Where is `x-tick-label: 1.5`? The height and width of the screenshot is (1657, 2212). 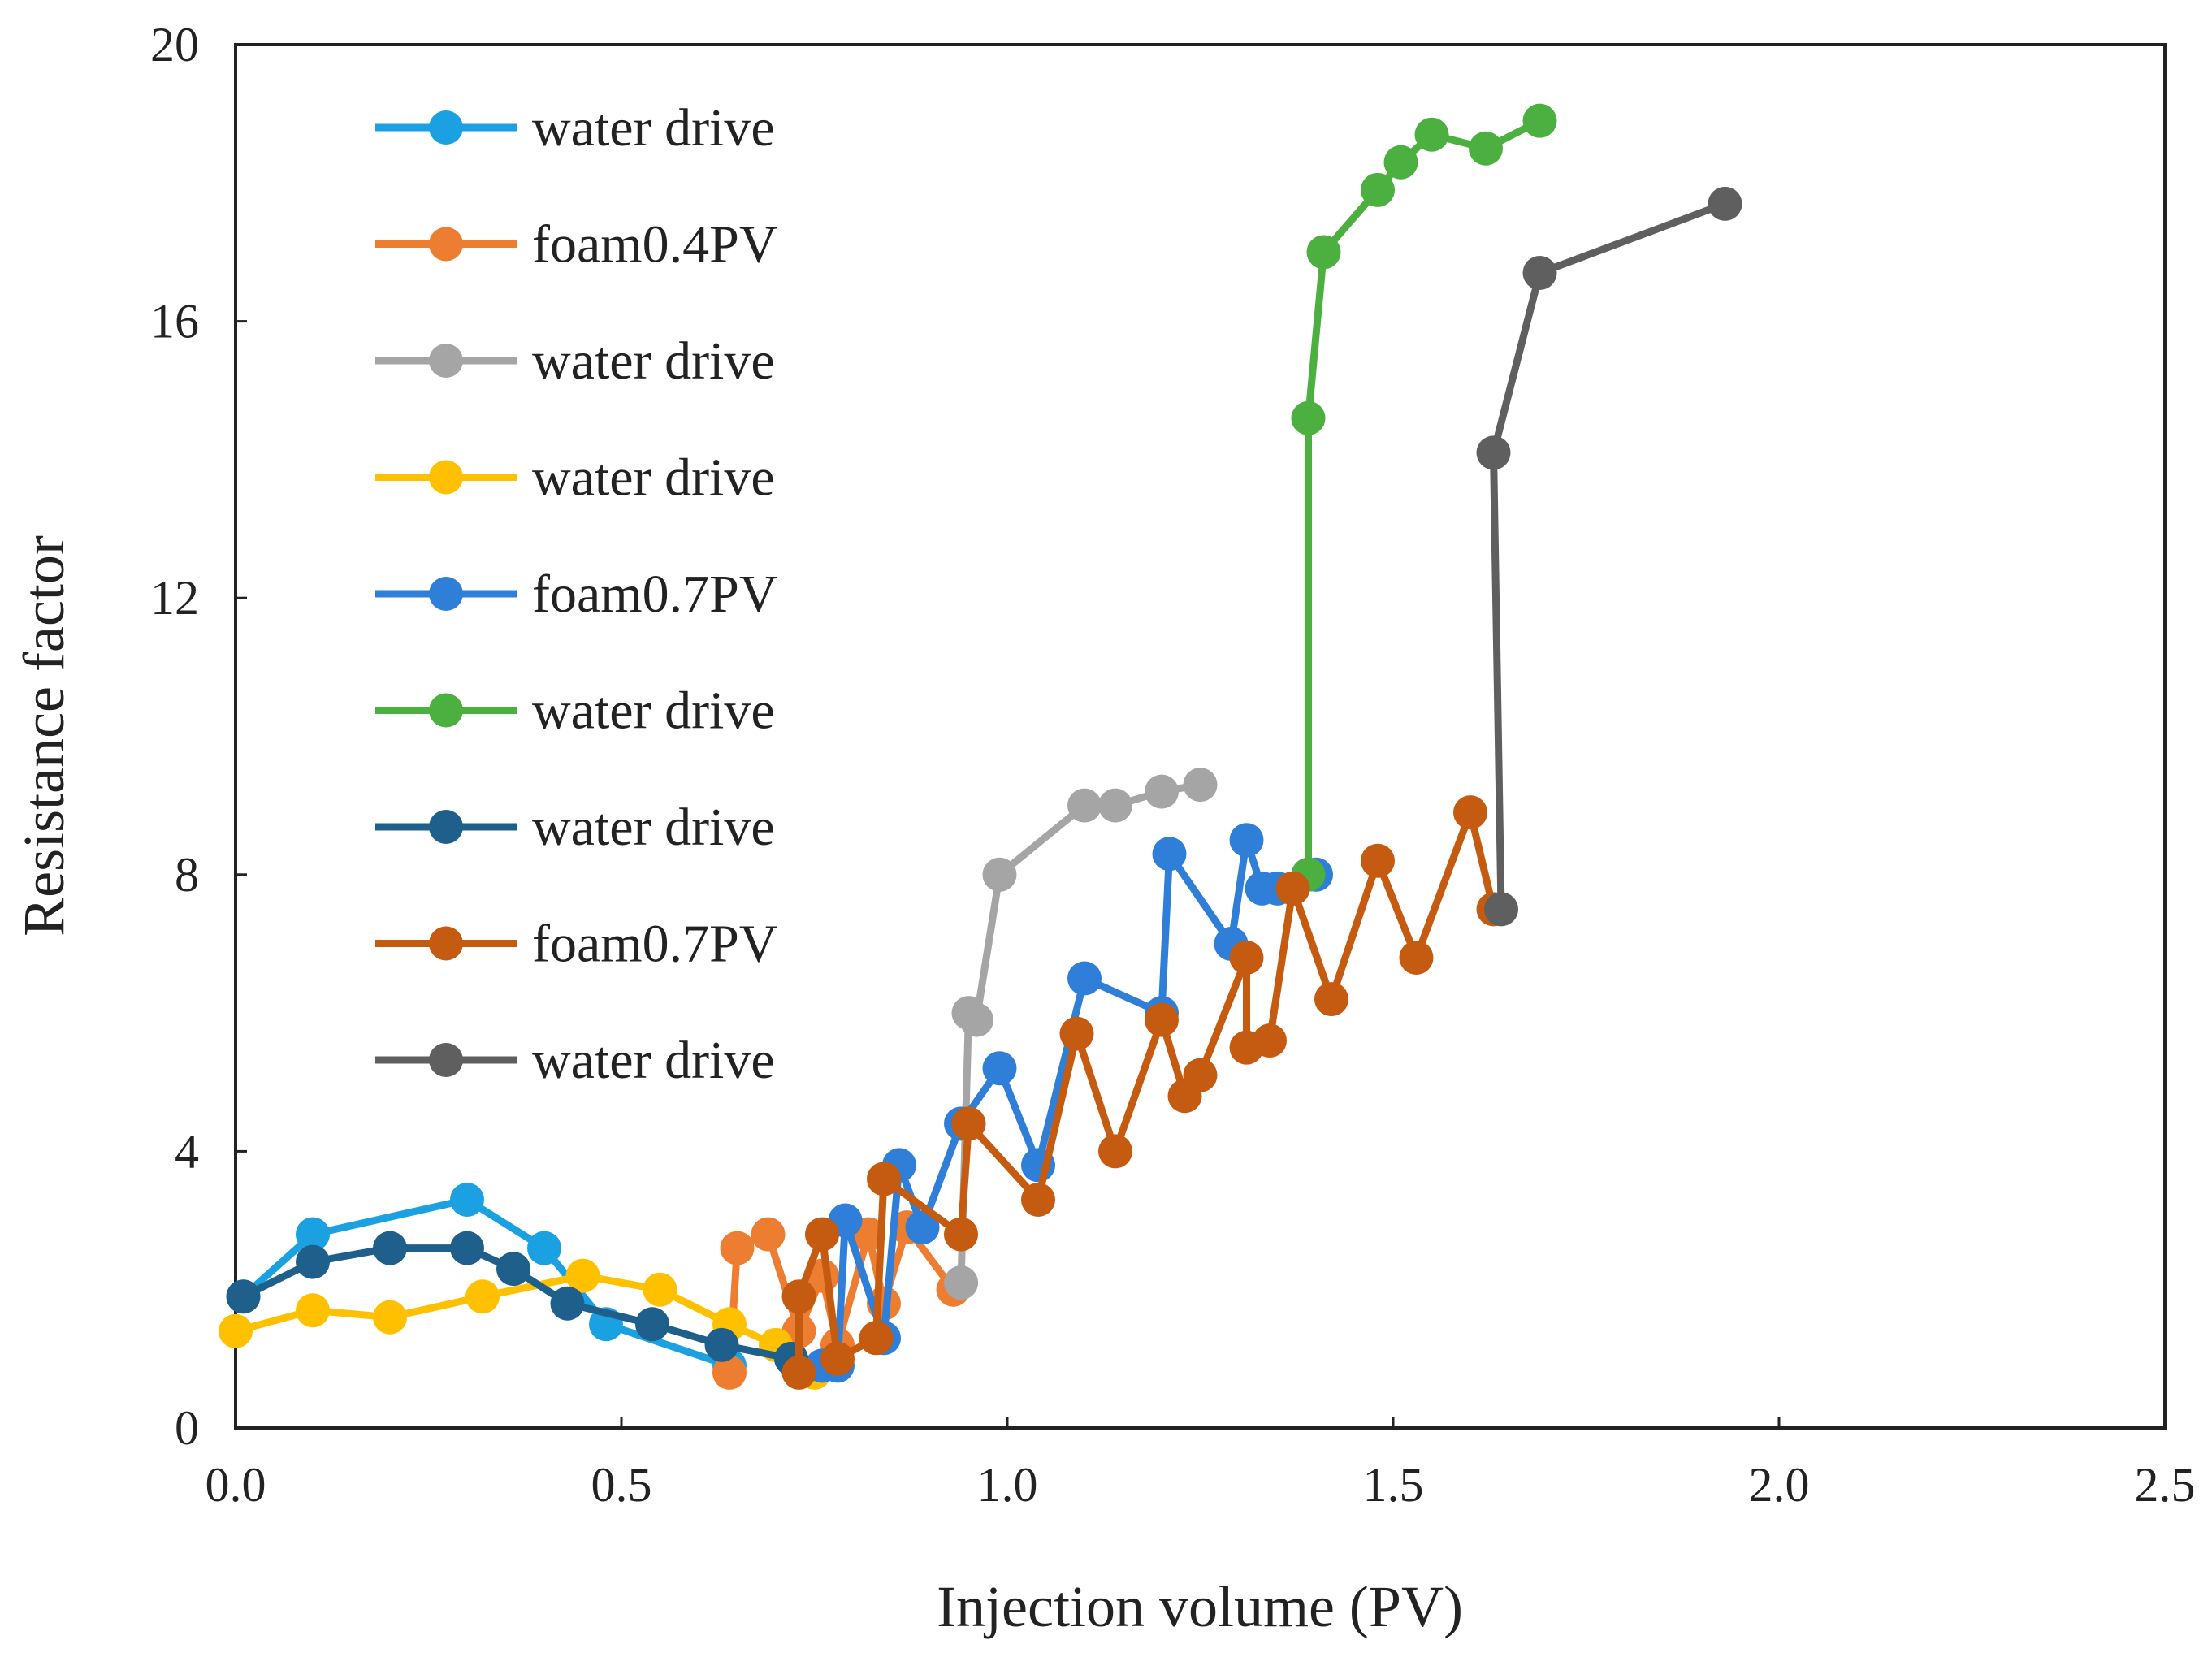
x-tick-label: 1.5 is located at coordinates (1393, 1485).